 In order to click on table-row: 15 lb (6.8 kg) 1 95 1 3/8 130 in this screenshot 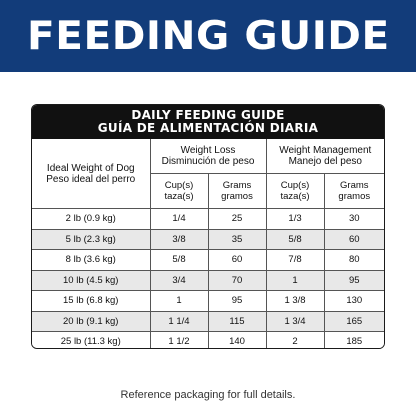, I will do `click(208, 300)`.